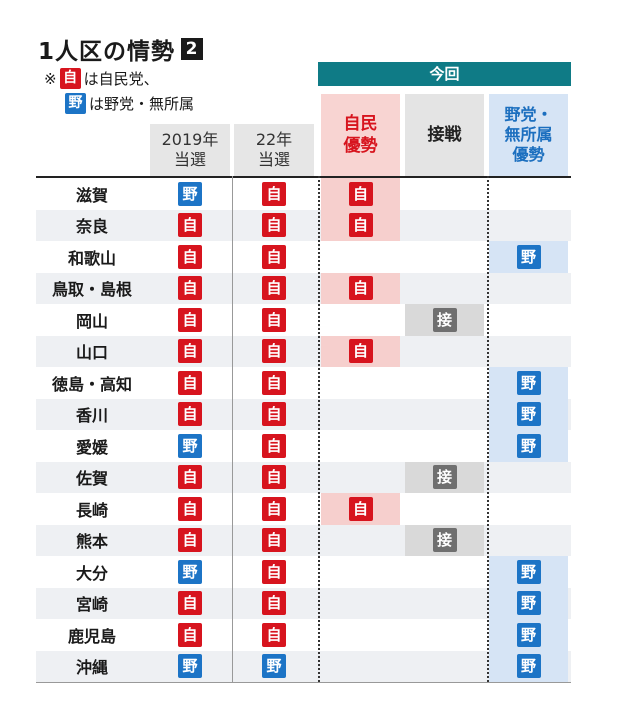 This screenshot has width=640, height=709. I want to click on table-row: 奈良 自 自 自, so click(303, 225).